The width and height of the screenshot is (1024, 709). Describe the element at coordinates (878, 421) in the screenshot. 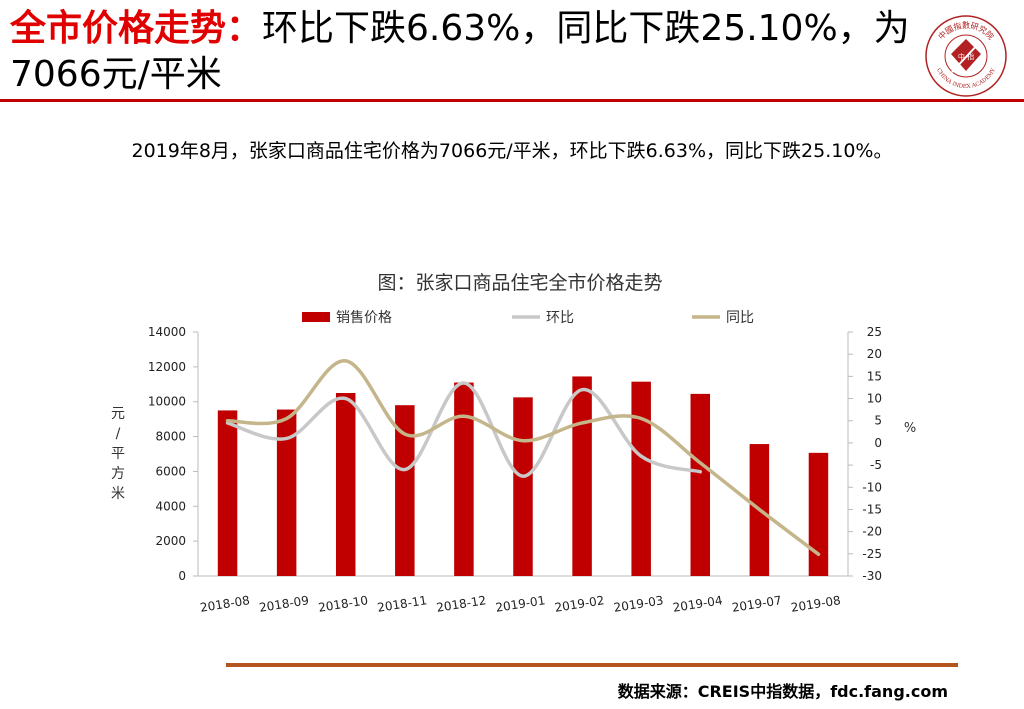

I see `y-right-tick-label: 5` at that location.